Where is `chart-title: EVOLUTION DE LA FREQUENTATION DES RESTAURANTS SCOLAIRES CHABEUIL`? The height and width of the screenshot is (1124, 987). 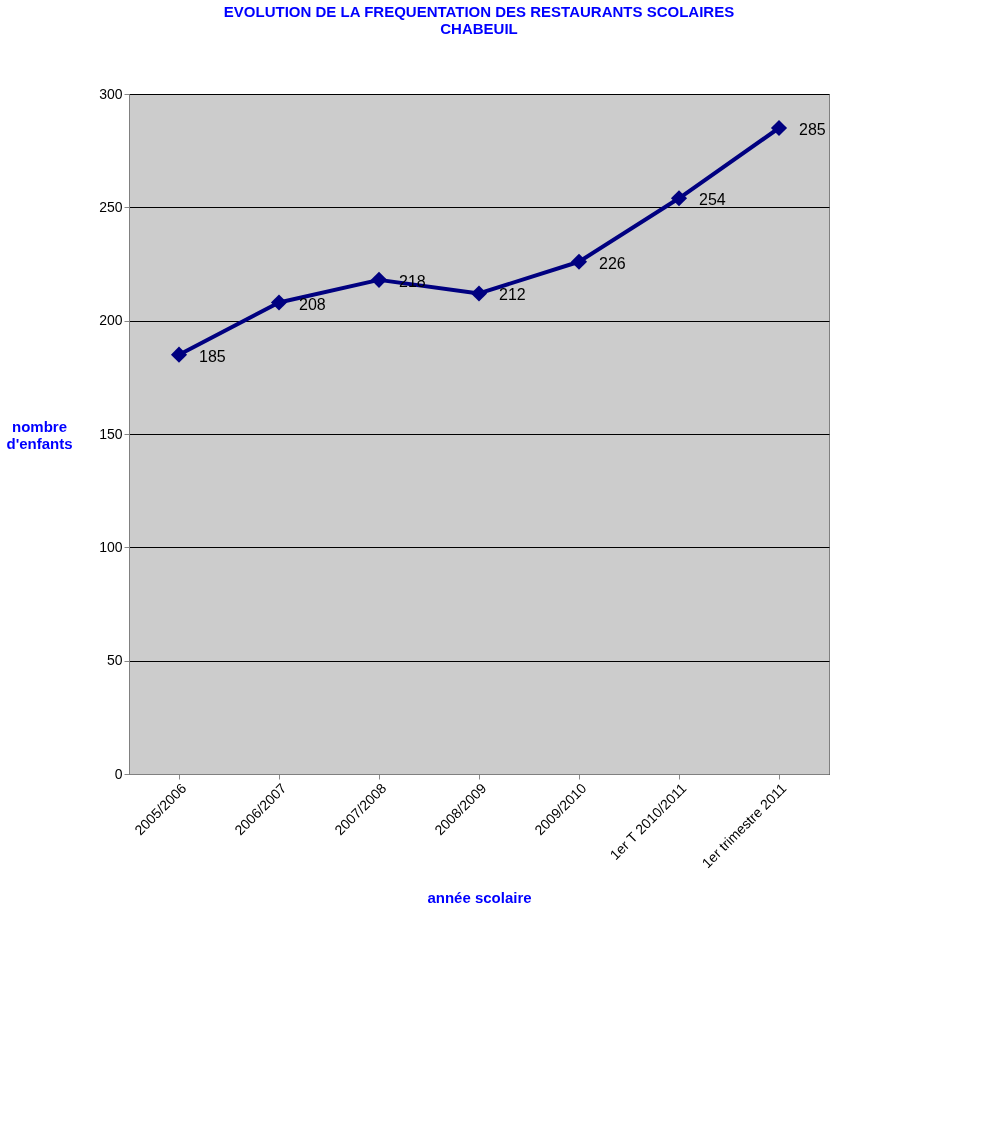 chart-title: EVOLUTION DE LA FREQUENTATION DES RESTAURANTS SCOLAIRES CHABEUIL is located at coordinates (479, 20).